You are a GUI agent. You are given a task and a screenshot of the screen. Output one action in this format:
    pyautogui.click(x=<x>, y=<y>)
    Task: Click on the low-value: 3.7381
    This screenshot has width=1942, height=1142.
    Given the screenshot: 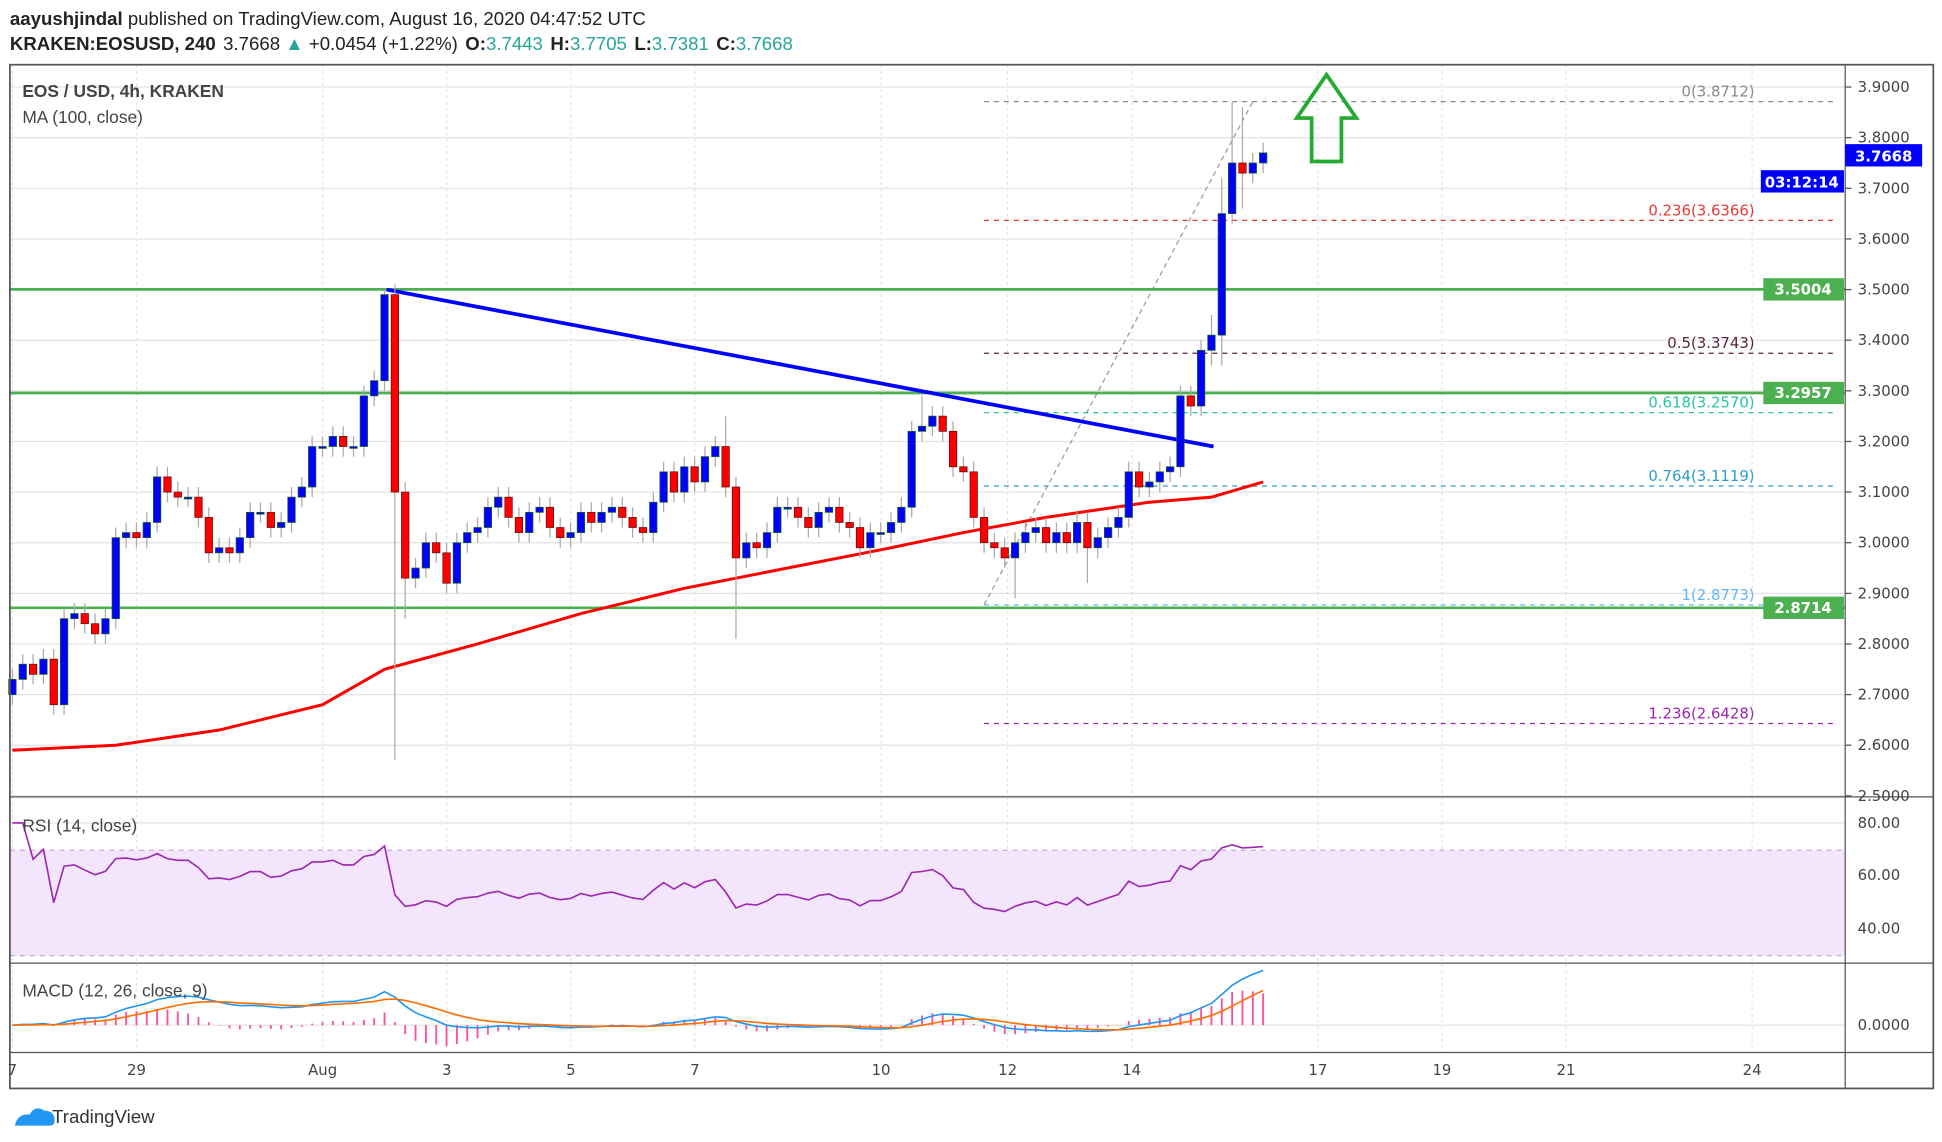 What is the action you would take?
    pyautogui.click(x=680, y=43)
    